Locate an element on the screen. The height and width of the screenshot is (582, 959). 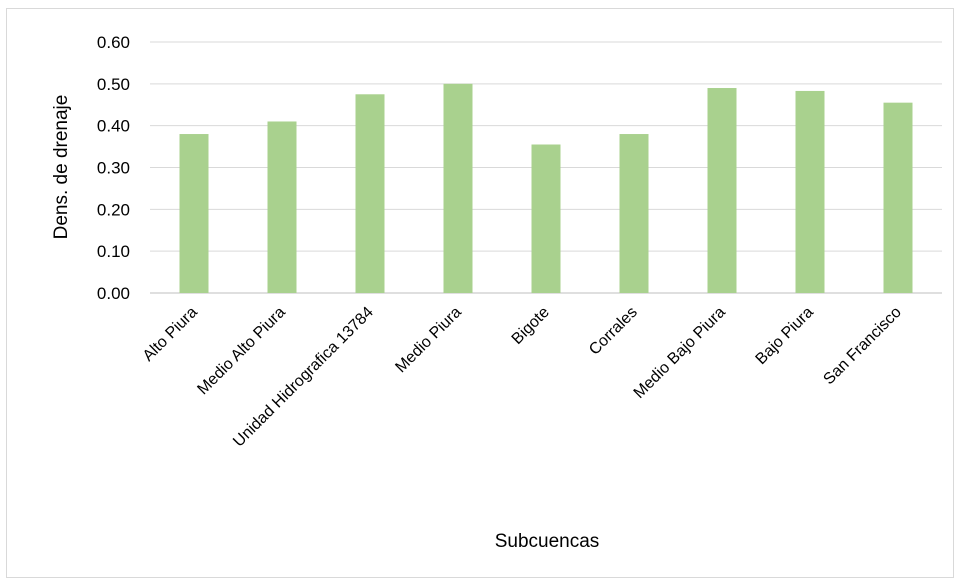
y-tick-labels: 0.00 0.10 0.20 0.30 0.40 0.50 0.60 is located at coordinates (113, 168).